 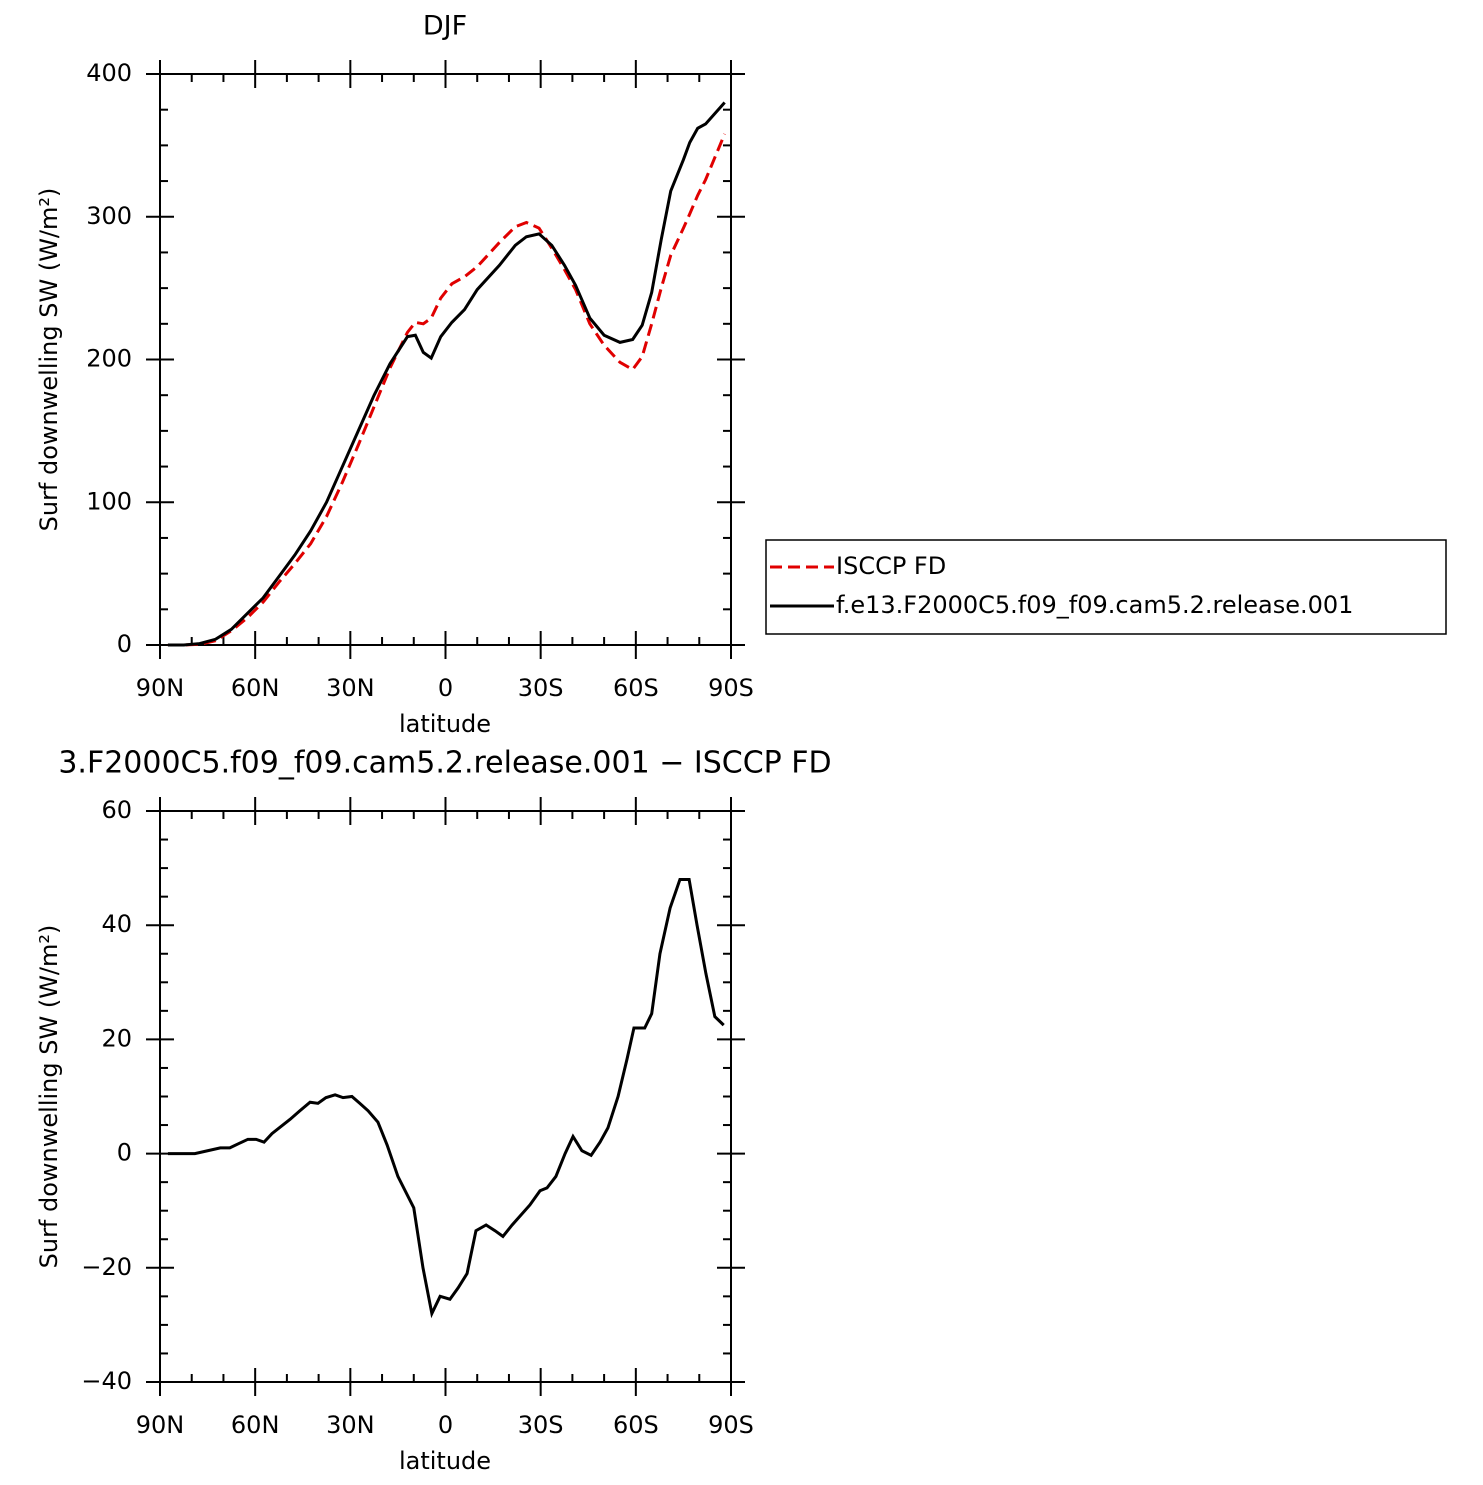 What do you see at coordinates (116, 810) in the screenshot?
I see `y-tick-label: 60` at bounding box center [116, 810].